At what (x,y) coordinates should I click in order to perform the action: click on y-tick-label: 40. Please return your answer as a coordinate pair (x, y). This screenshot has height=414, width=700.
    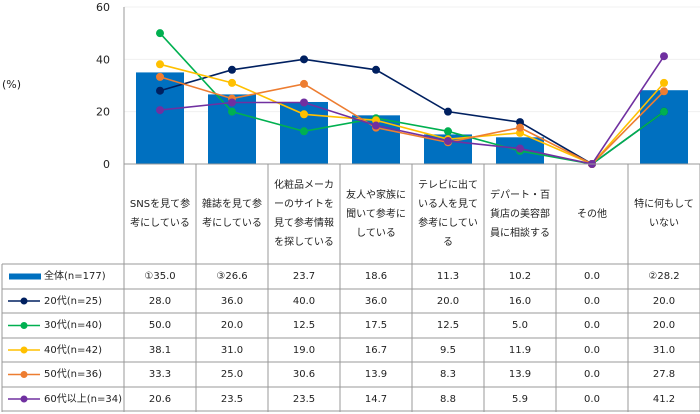
    Looking at the image, I should click on (103, 59).